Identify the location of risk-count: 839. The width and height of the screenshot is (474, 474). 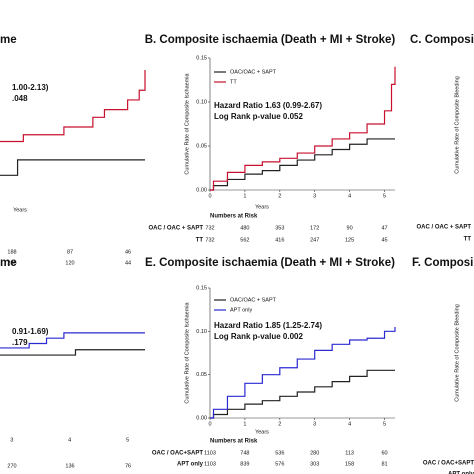
(244, 464).